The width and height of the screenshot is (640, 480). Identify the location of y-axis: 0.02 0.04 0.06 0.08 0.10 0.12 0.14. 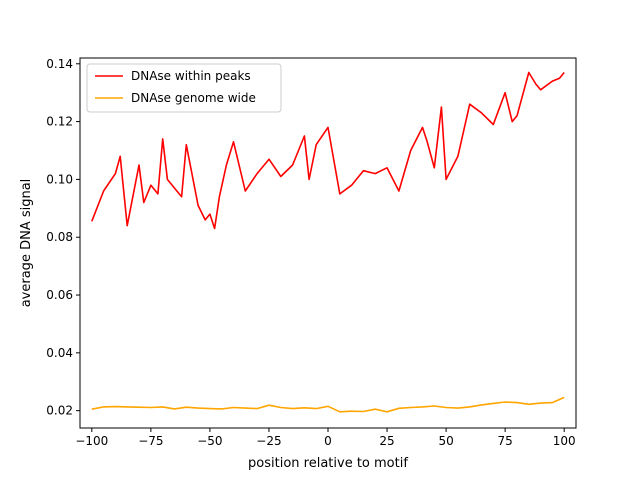
(63, 237).